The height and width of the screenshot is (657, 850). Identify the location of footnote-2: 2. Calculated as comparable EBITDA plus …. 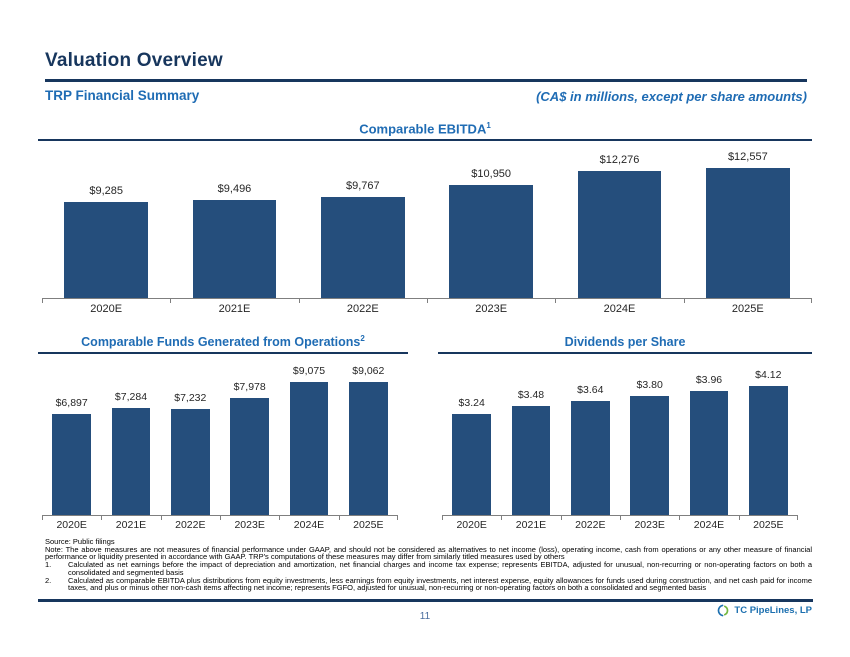
(428, 584).